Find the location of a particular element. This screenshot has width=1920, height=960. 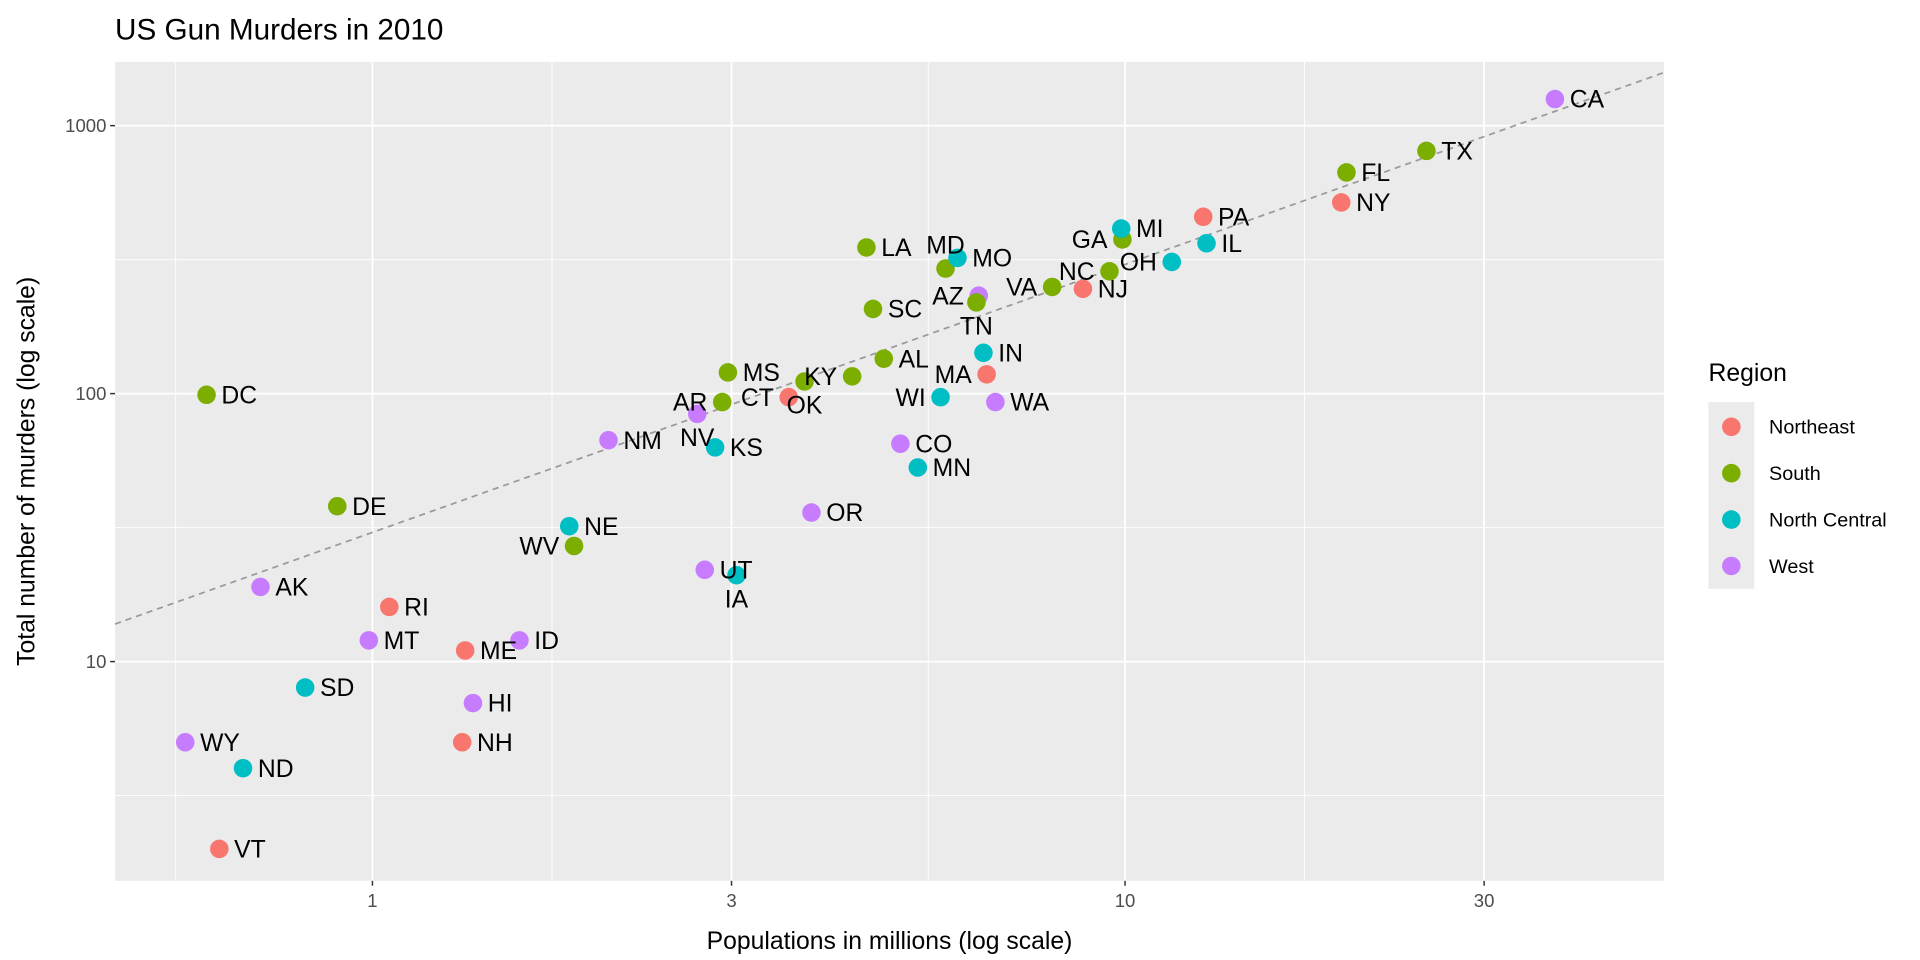

data-point-wy is located at coordinates (185, 742).